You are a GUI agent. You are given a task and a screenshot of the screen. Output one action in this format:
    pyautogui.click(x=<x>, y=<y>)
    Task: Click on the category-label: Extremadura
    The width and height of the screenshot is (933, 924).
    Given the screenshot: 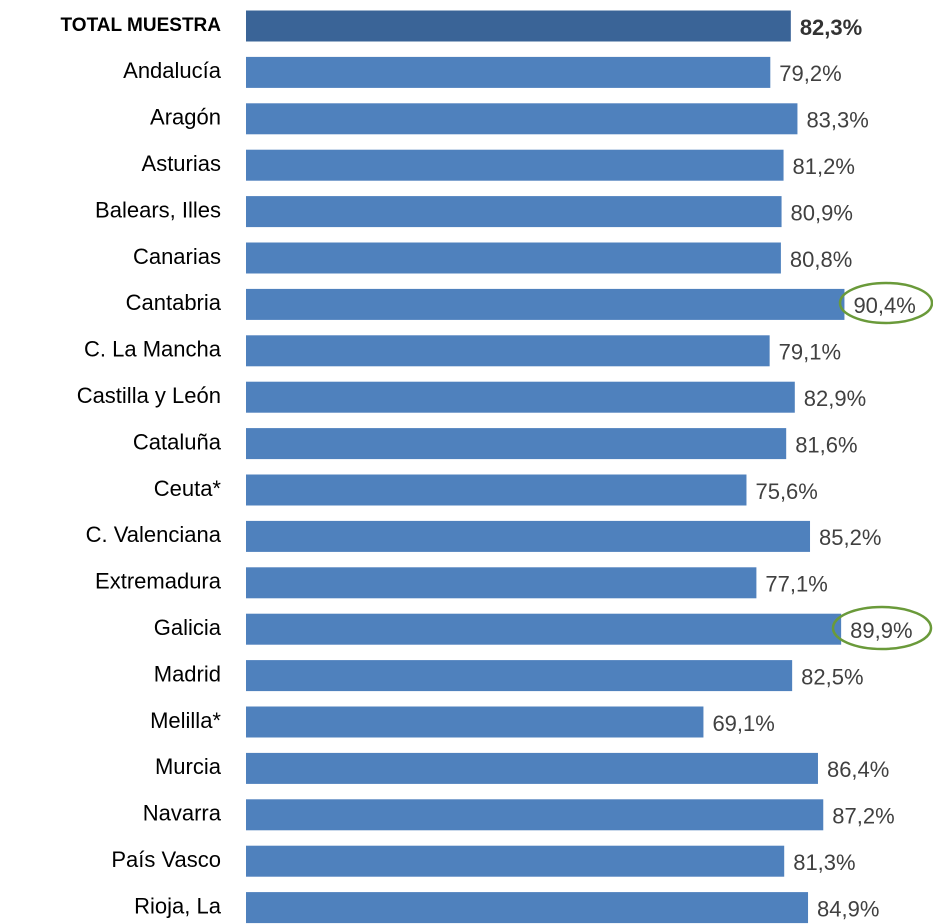 What is the action you would take?
    pyautogui.click(x=158, y=581)
    